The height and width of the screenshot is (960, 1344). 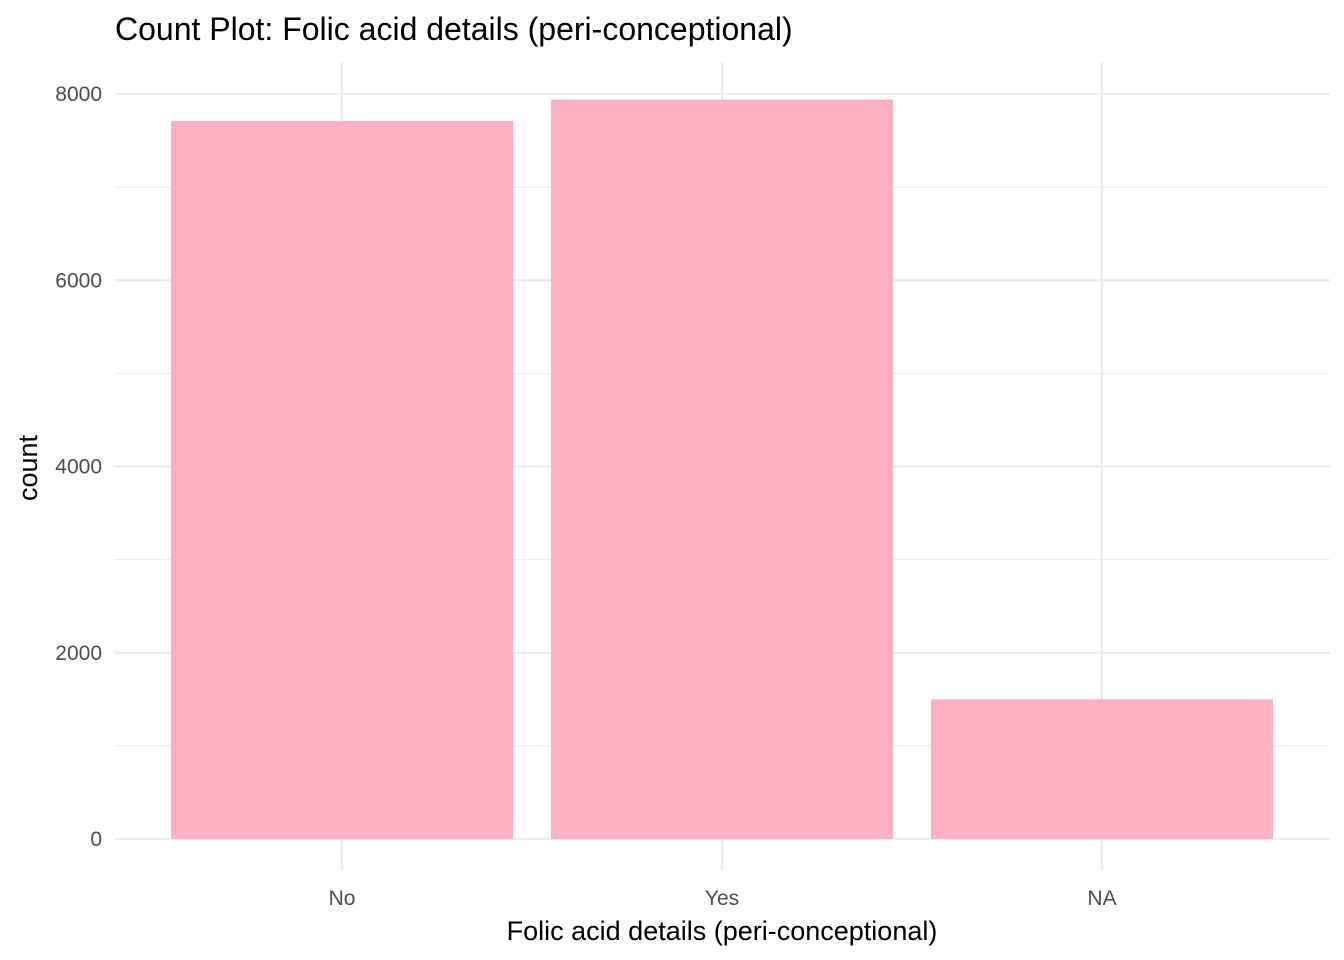 I want to click on y-tick-label: 2000, so click(x=78, y=653).